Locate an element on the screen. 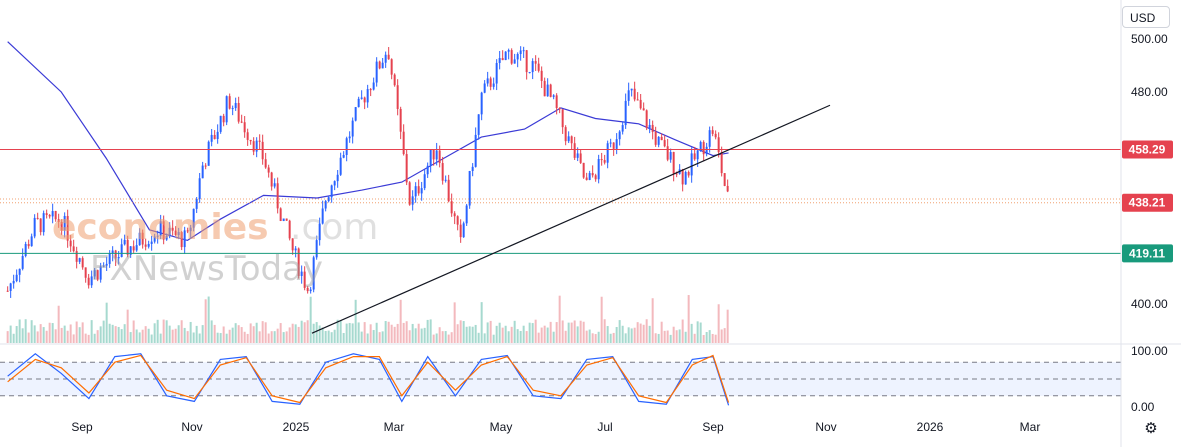 The image size is (1181, 447). watermark: economies .com FXNewsToday is located at coordinates (215, 248).